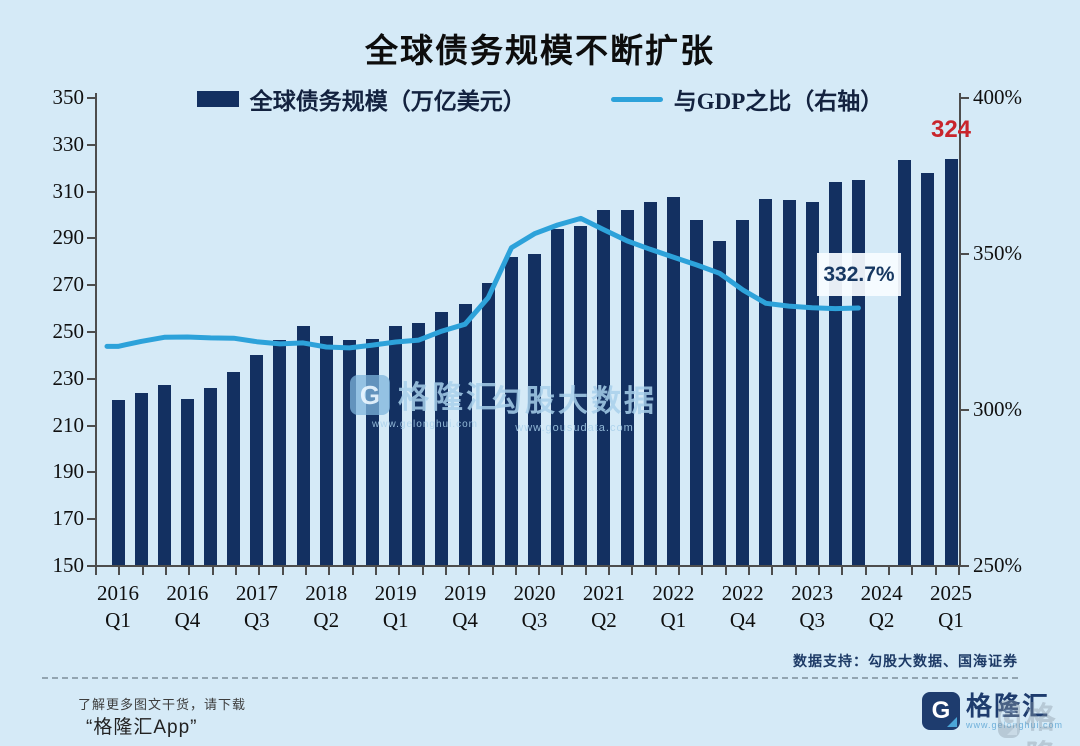  What do you see at coordinates (766, 381) in the screenshot?
I see `bar-2023Q1` at bounding box center [766, 381].